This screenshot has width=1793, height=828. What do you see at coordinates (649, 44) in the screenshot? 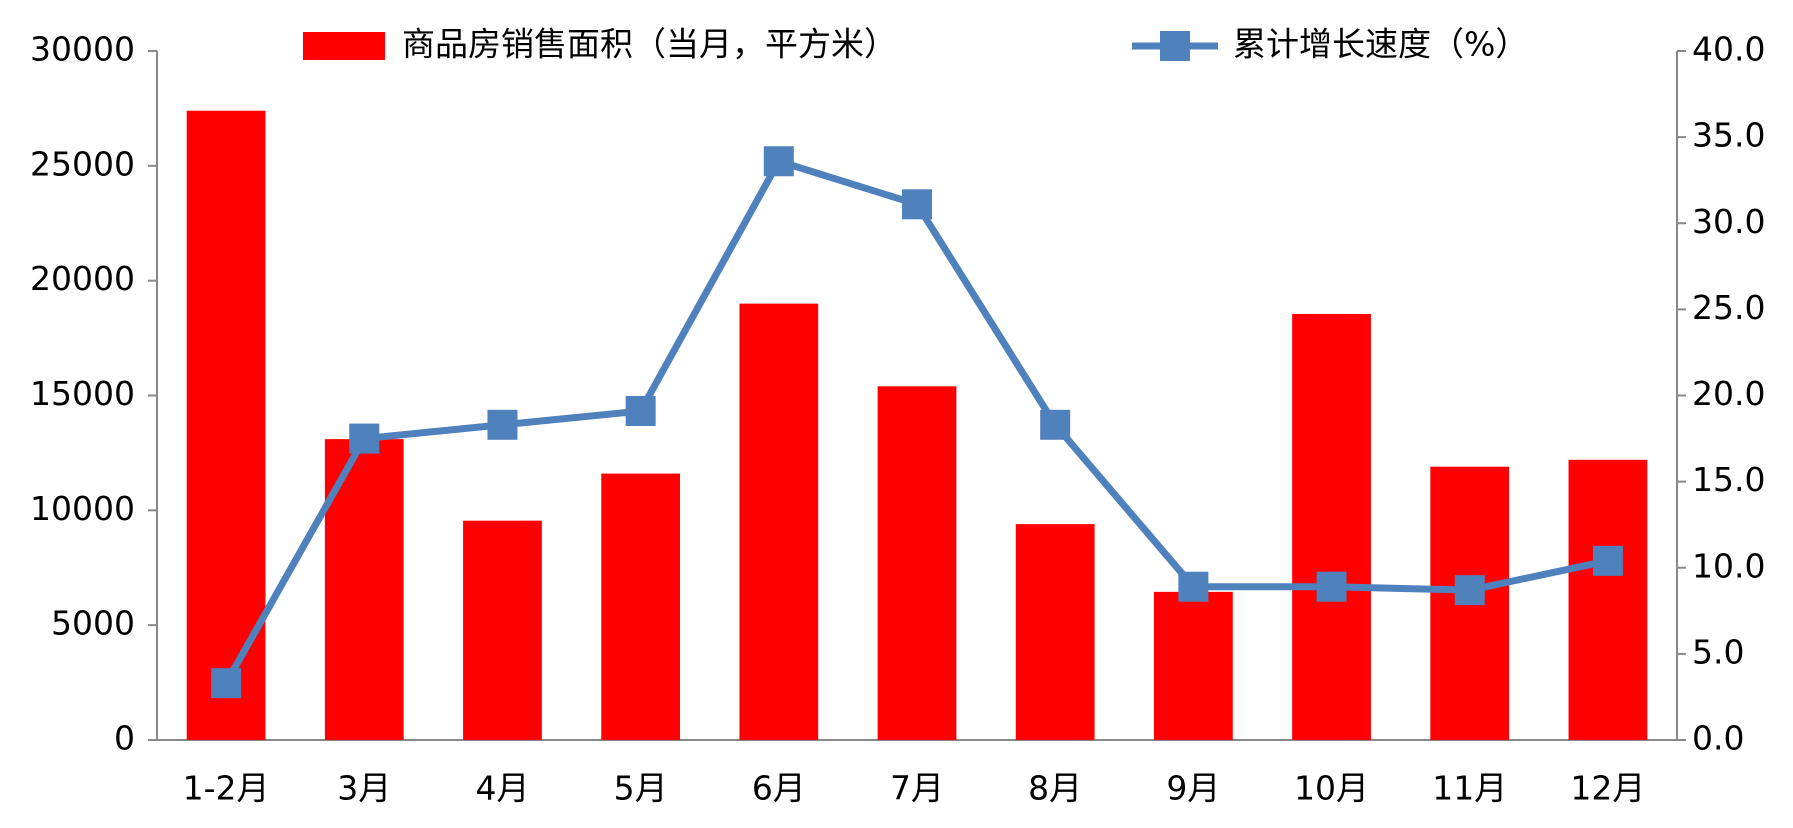
I see `legend-label: 商品房销售面积（当月，平方米）` at bounding box center [649, 44].